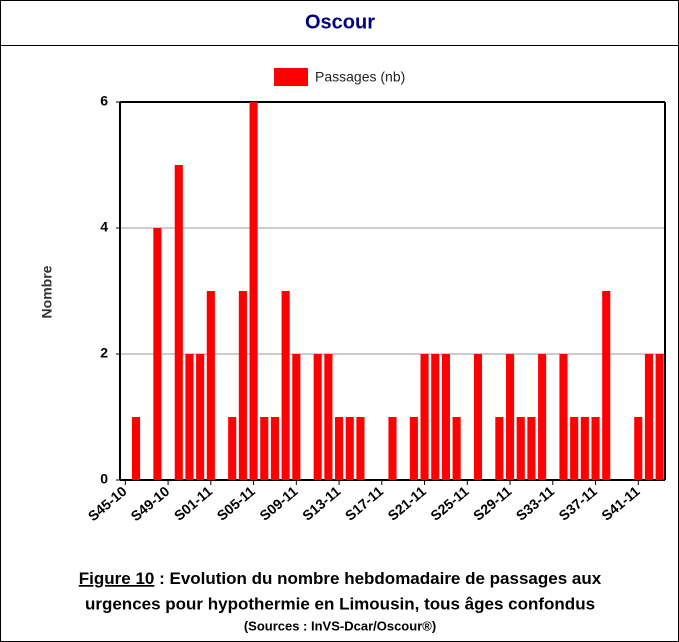  What do you see at coordinates (104, 353) in the screenshot?
I see `y-tick-label: 2` at bounding box center [104, 353].